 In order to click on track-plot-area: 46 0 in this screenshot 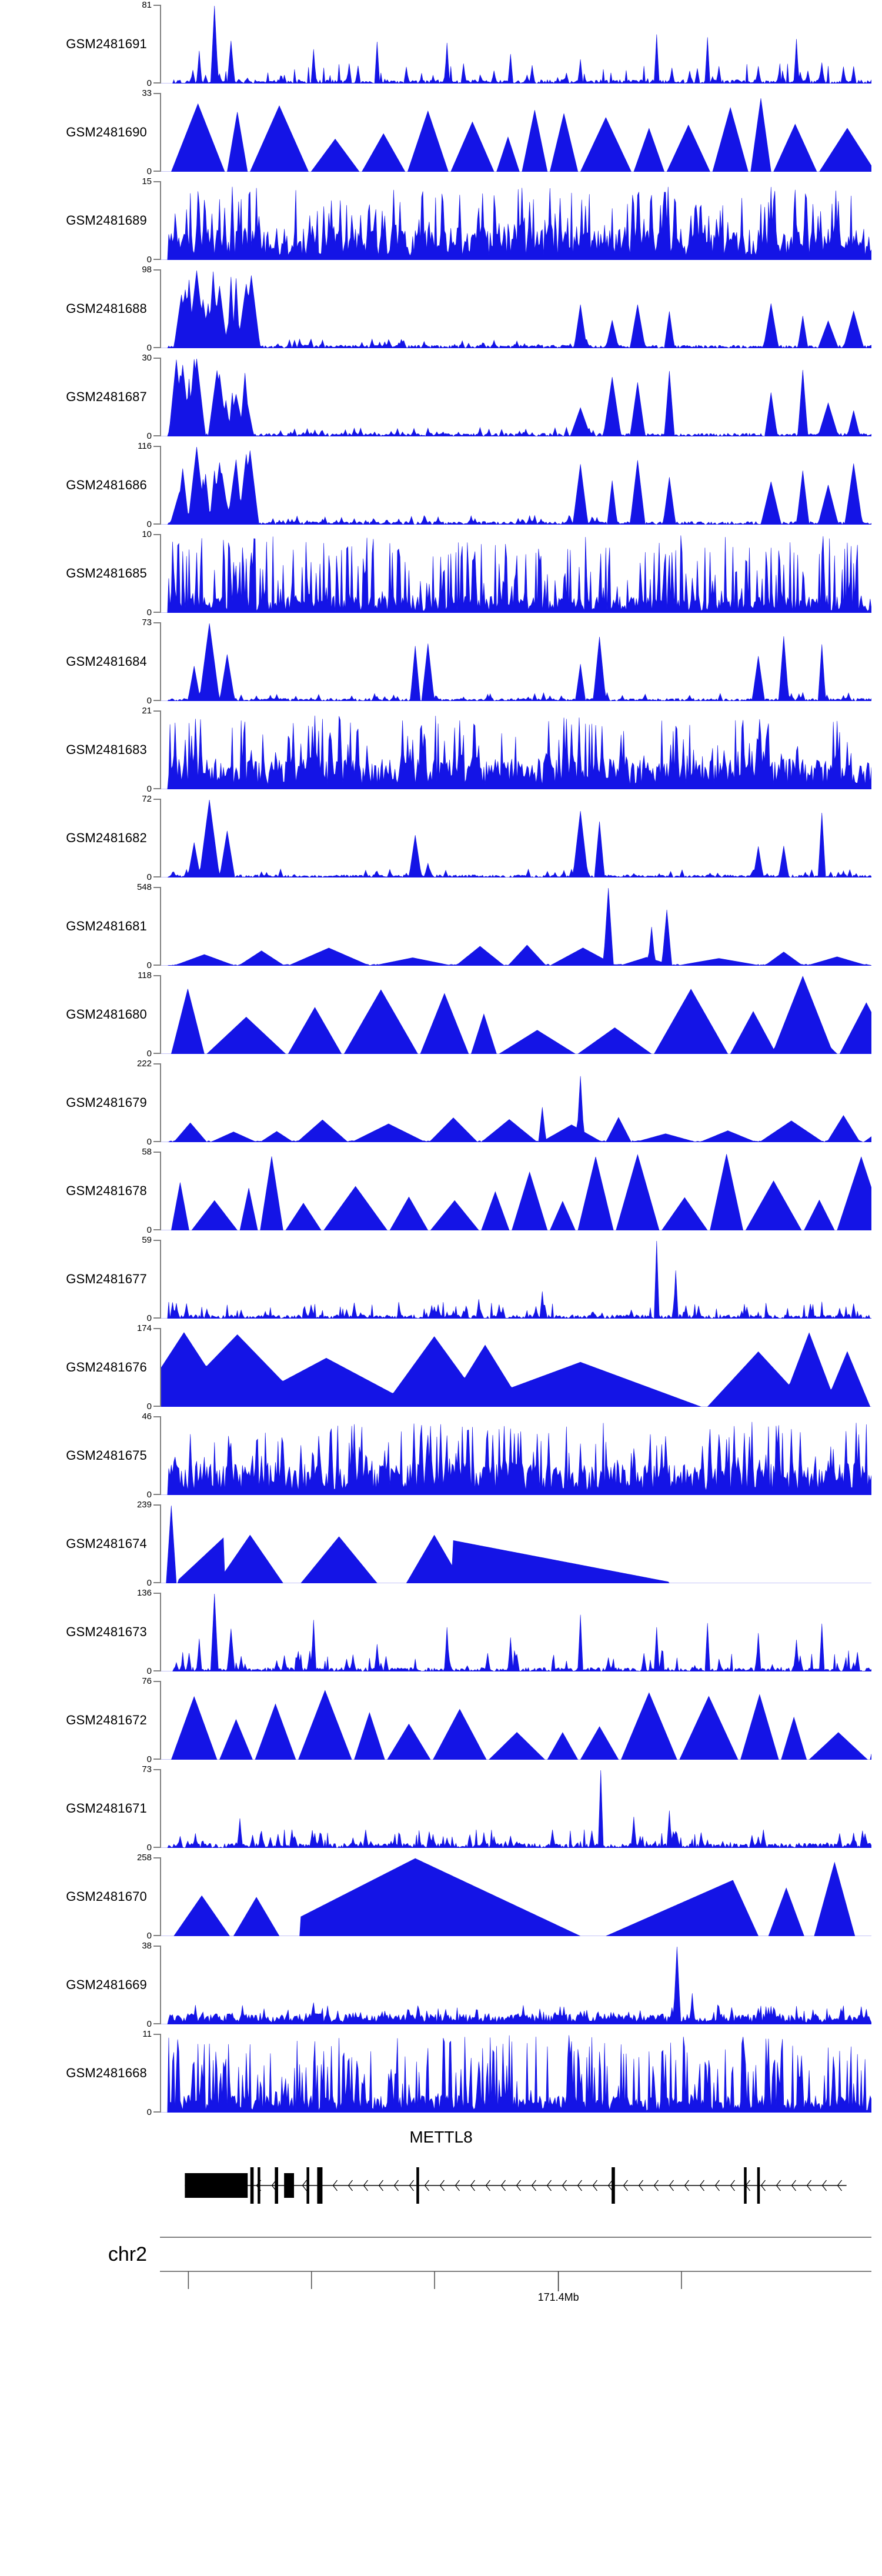, I will do `click(506, 1455)`.